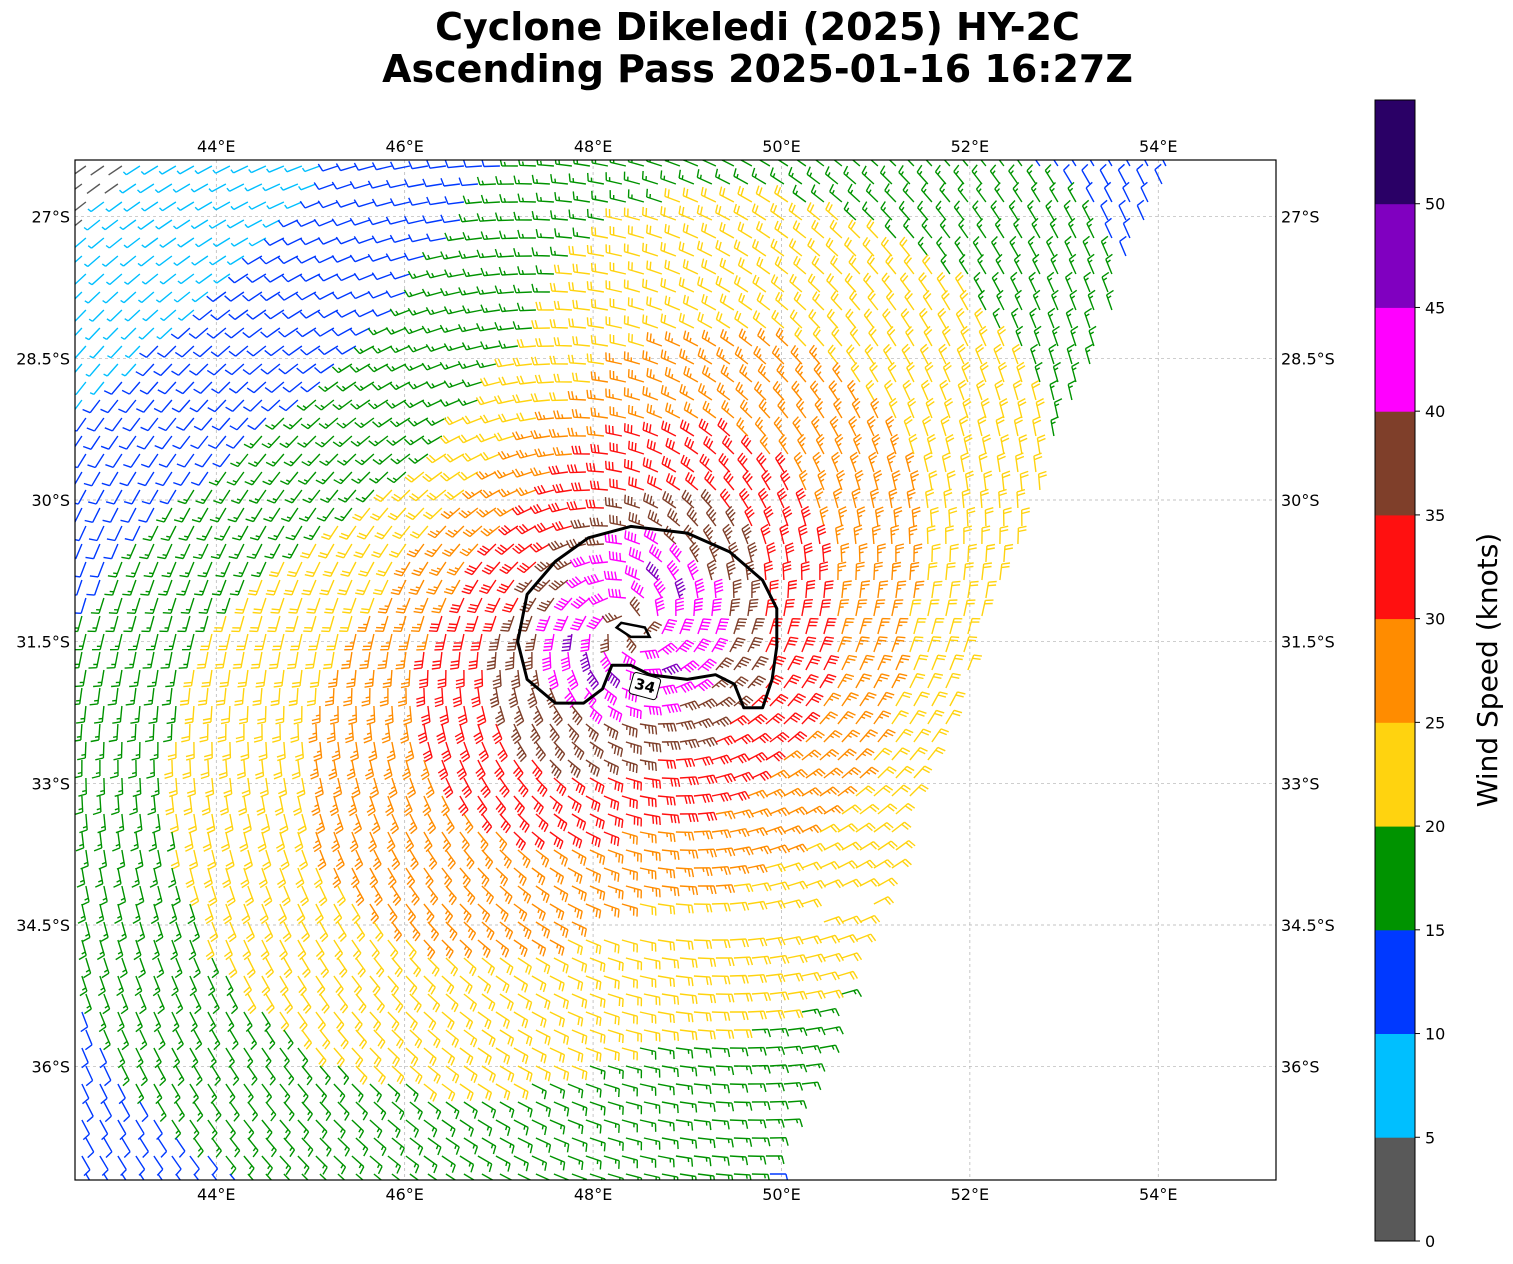 This screenshot has width=1513, height=1264. I want to click on lat-tick-label-left: 33°S, so click(50, 783).